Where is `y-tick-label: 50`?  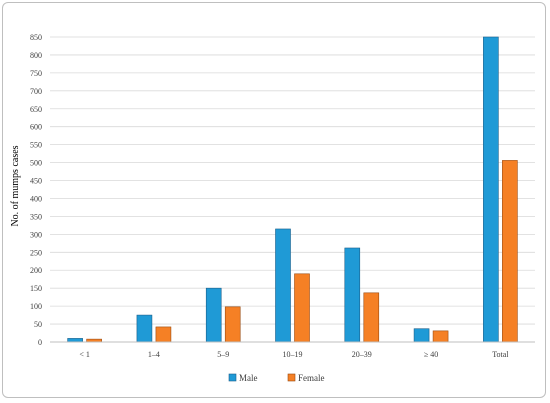 y-tick-label: 50 is located at coordinates (38, 324).